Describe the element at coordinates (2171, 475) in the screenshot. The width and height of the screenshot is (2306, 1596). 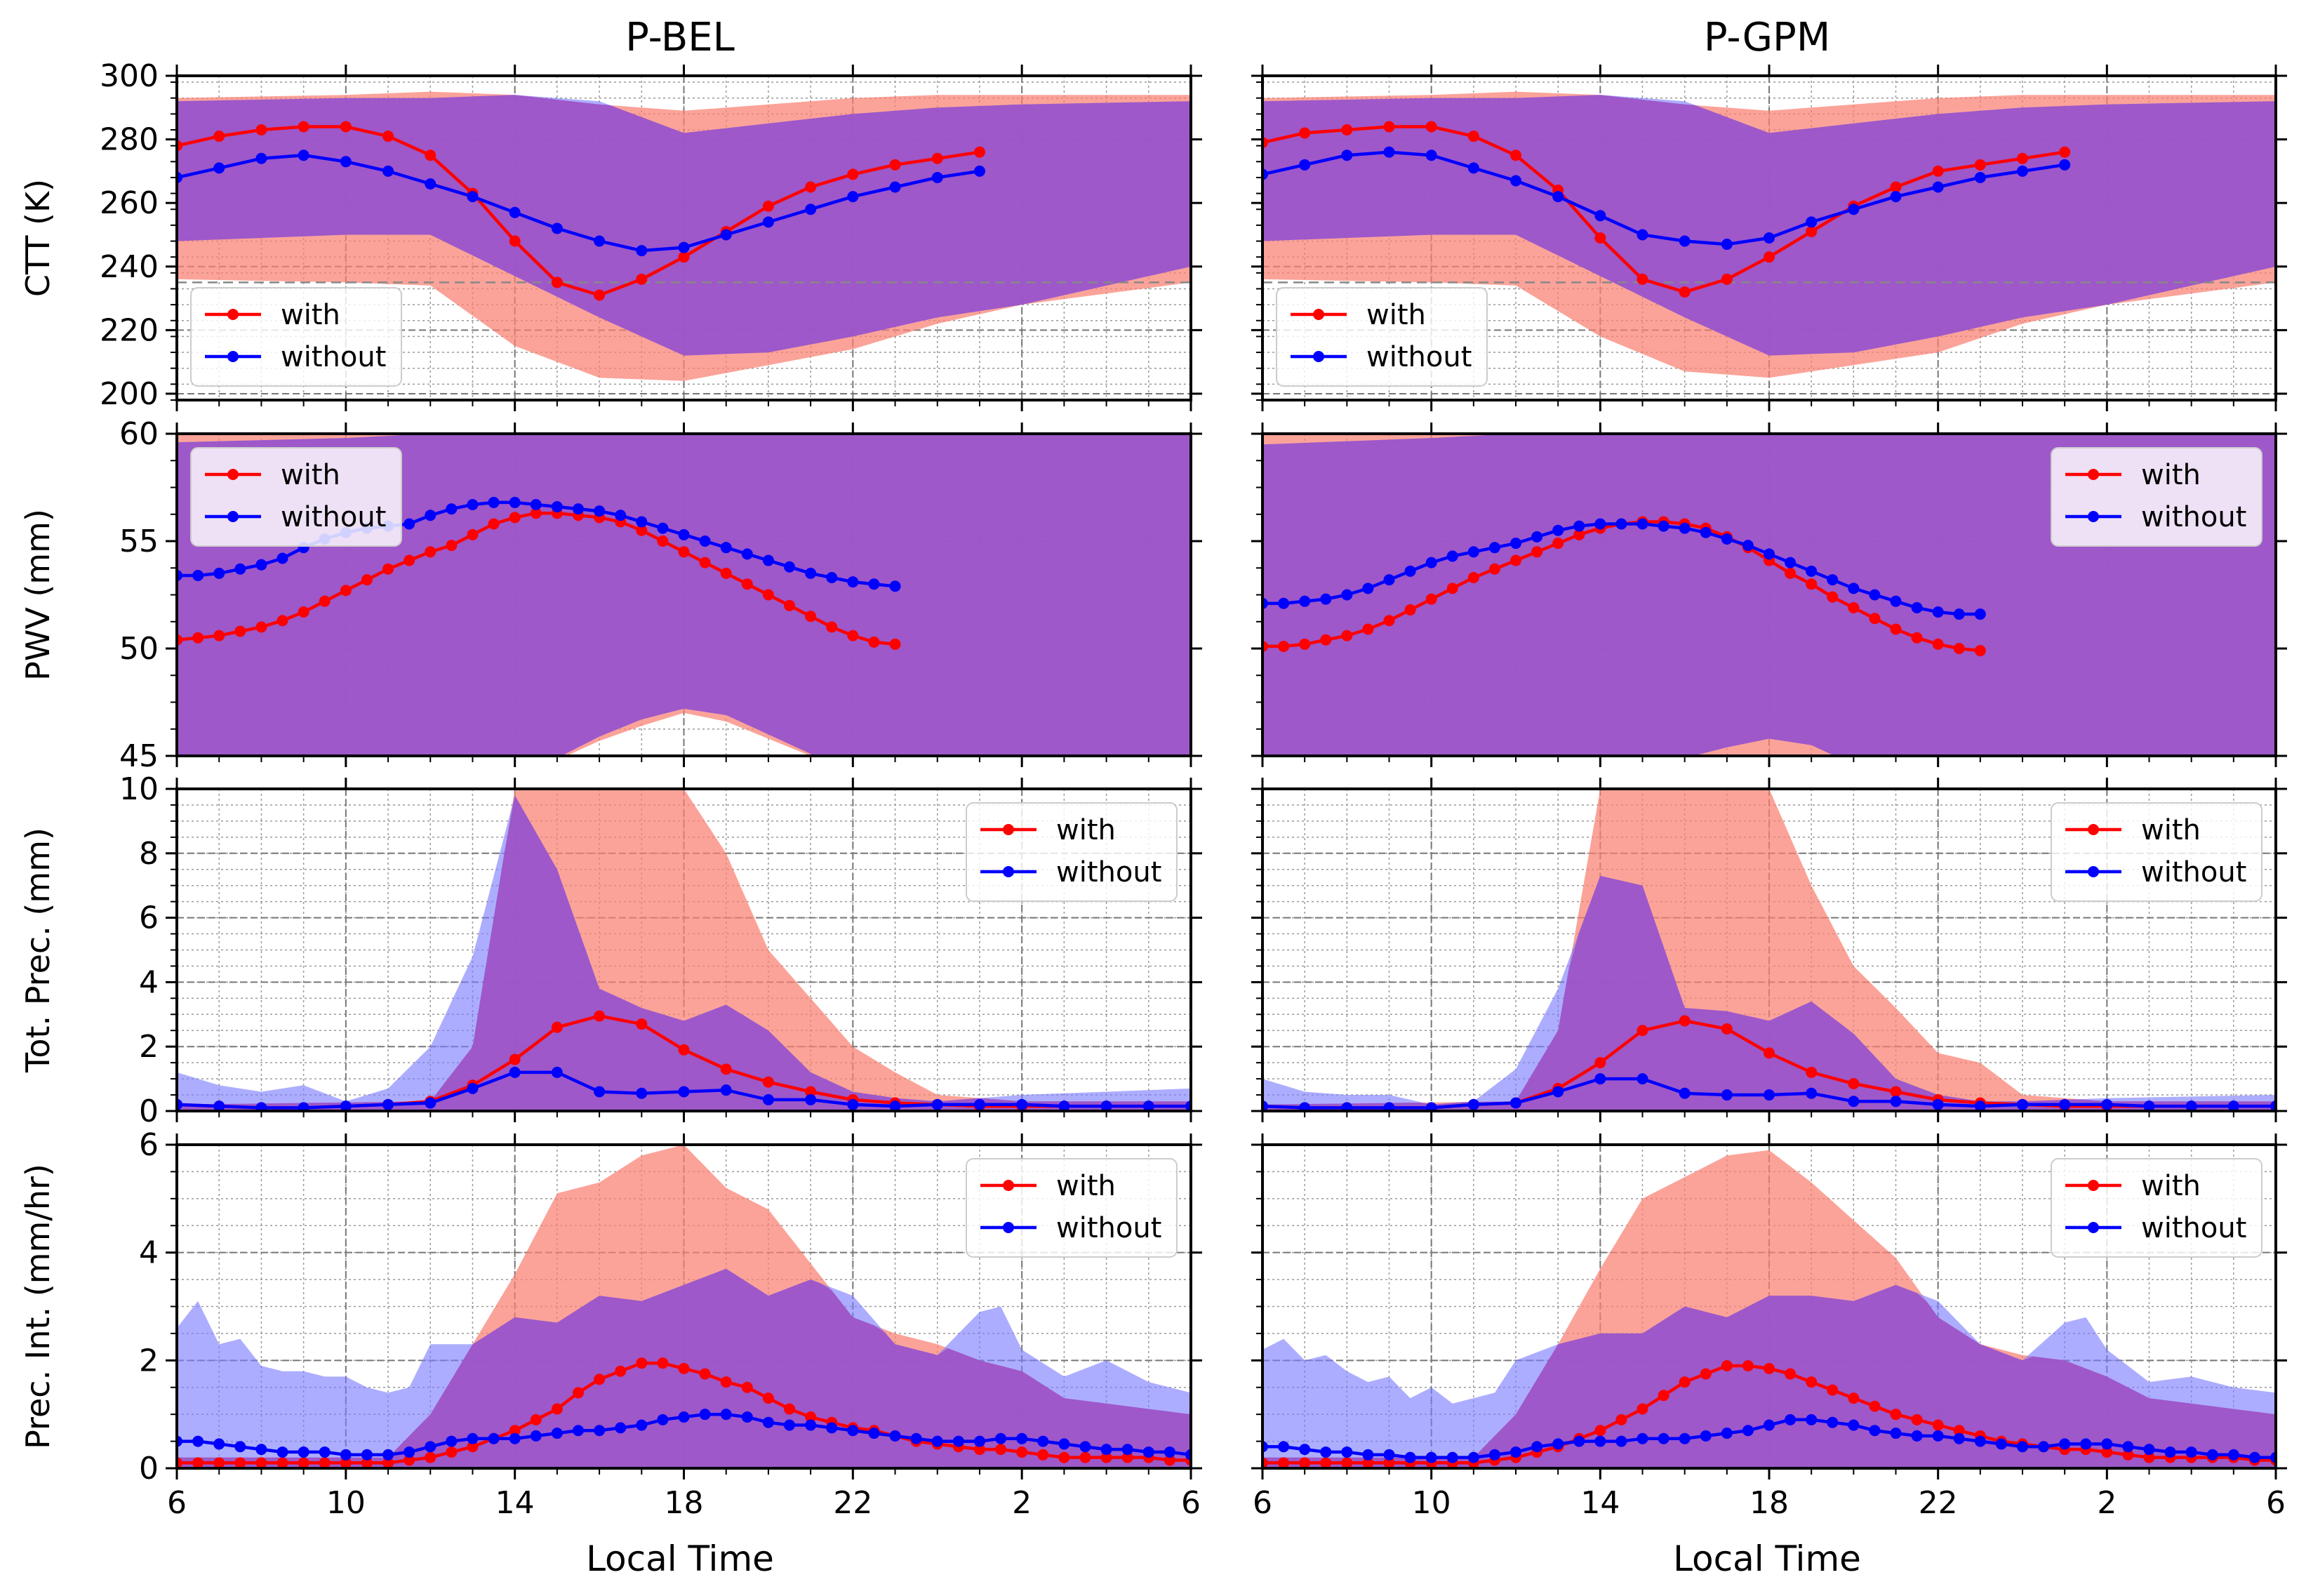
I see `legend-label-with: with` at that location.